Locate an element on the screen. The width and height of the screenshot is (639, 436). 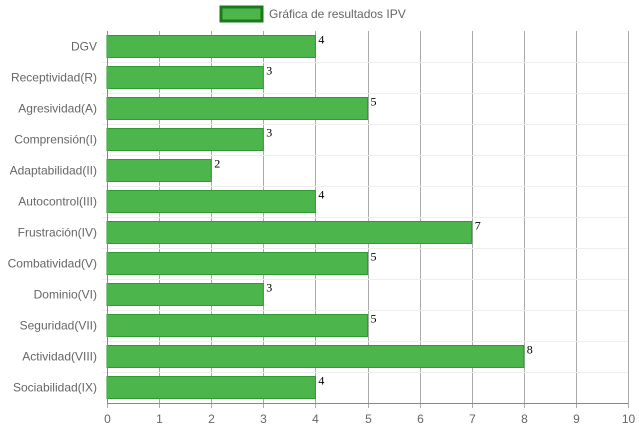
data-label: 2 is located at coordinates (217, 164).